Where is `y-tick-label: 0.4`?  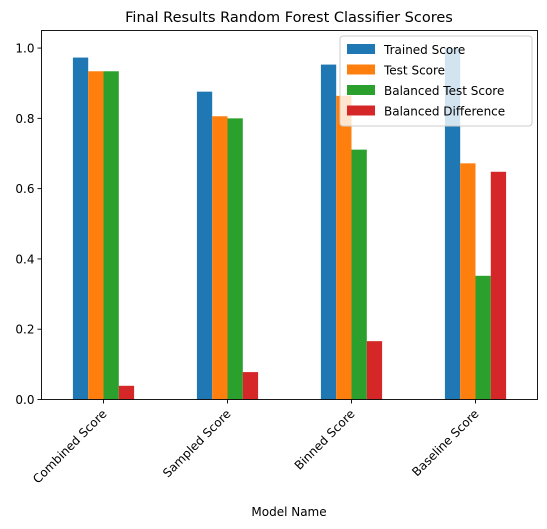
y-tick-label: 0.4 is located at coordinates (24, 259).